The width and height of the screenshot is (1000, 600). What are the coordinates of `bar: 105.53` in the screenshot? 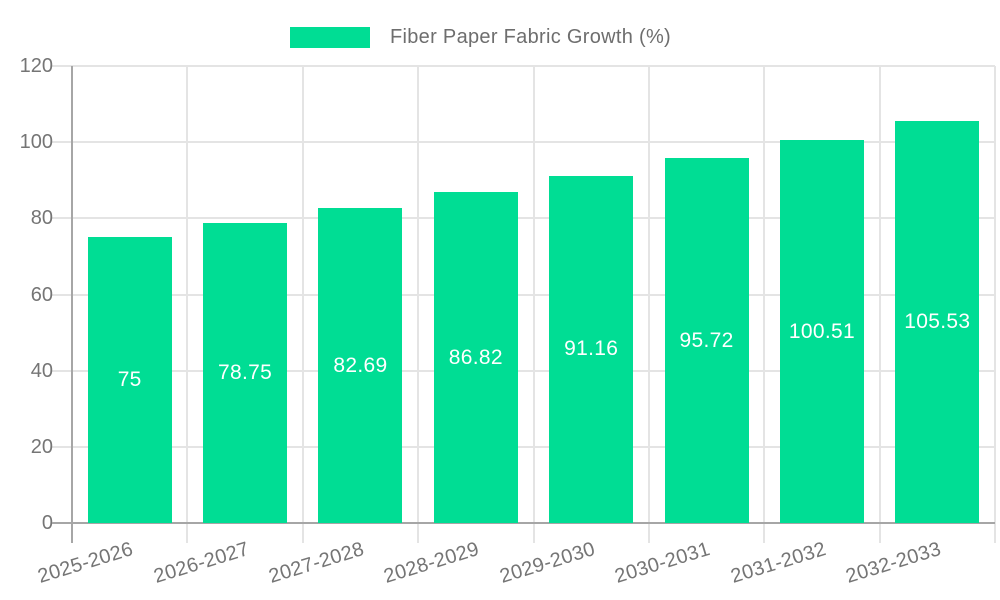 It's located at (937, 322).